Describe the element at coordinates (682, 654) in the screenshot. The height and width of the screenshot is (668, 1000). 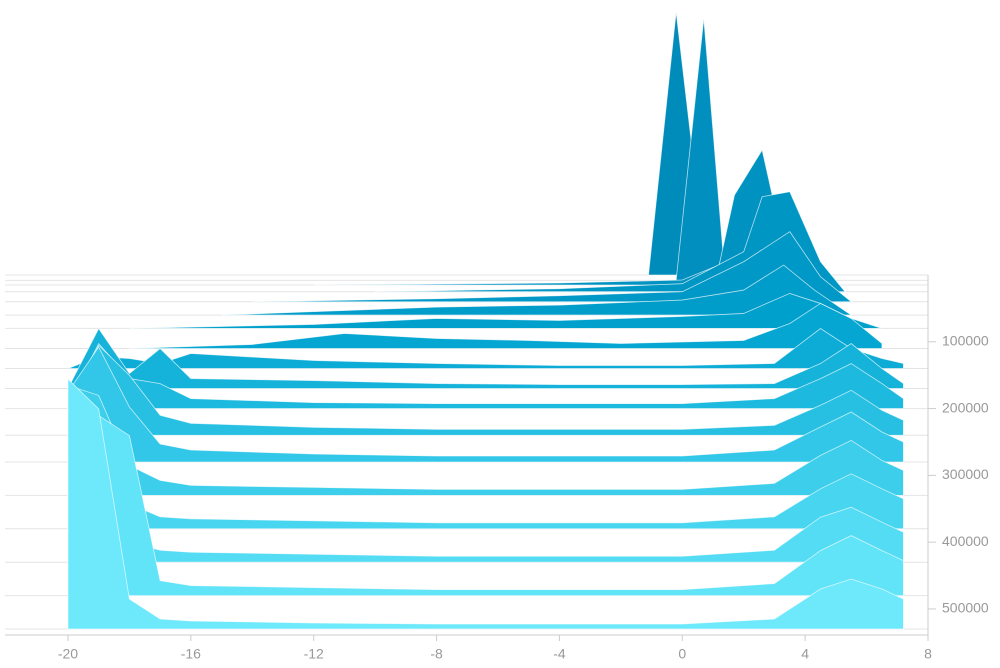
I see `x-tick-label: 0` at that location.